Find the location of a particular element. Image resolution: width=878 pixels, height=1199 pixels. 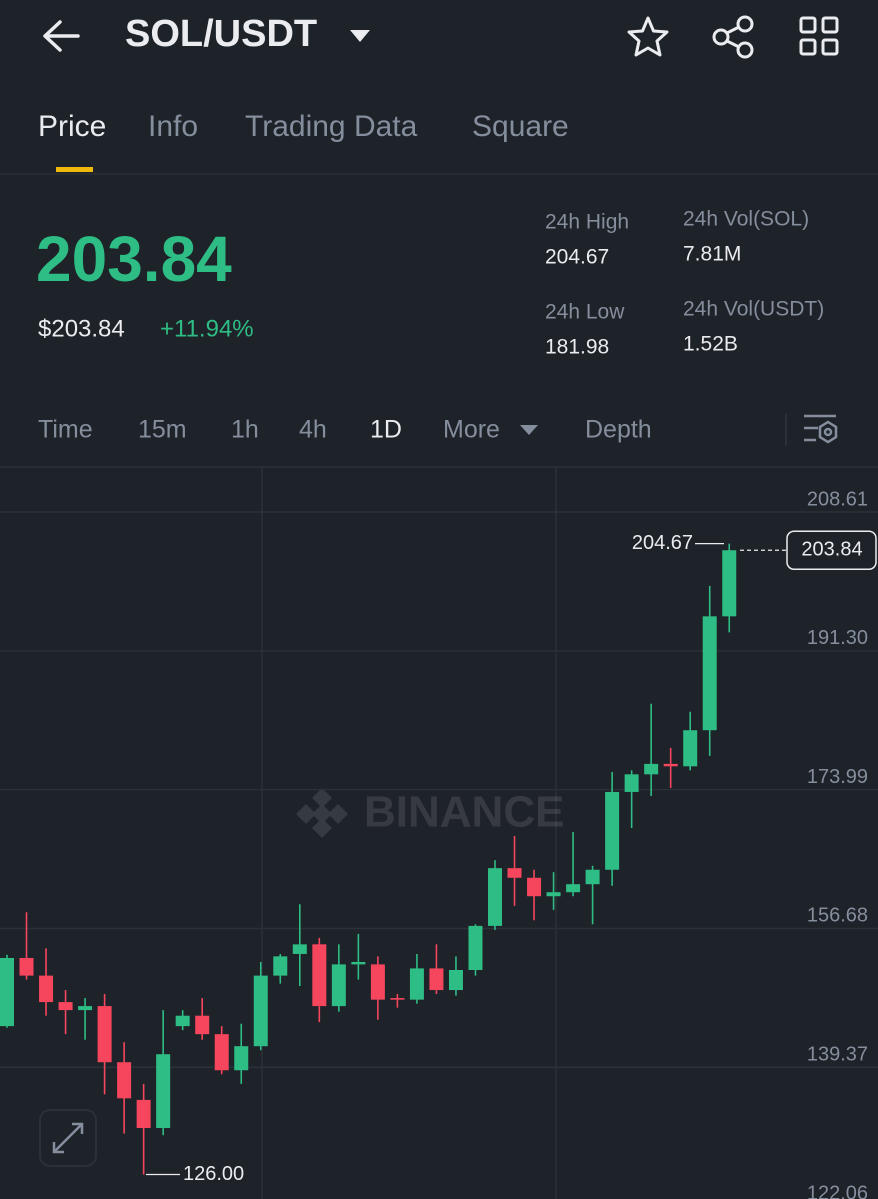

tab: Info is located at coordinates (173, 126).